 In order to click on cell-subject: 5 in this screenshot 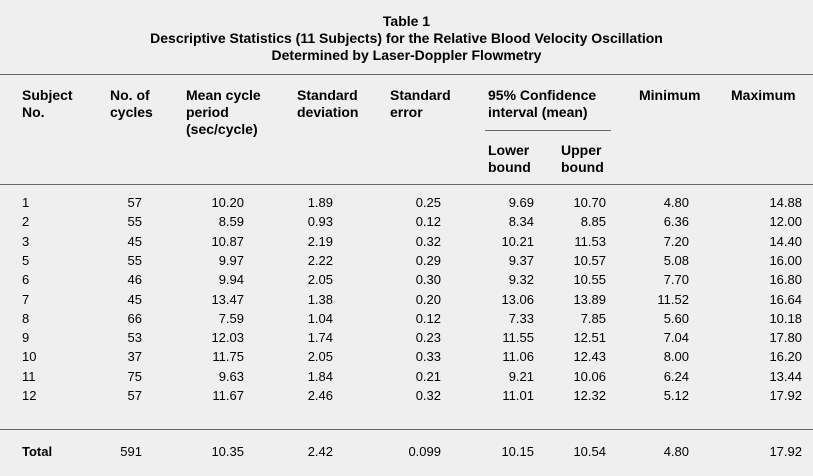, I will do `click(26, 260)`.